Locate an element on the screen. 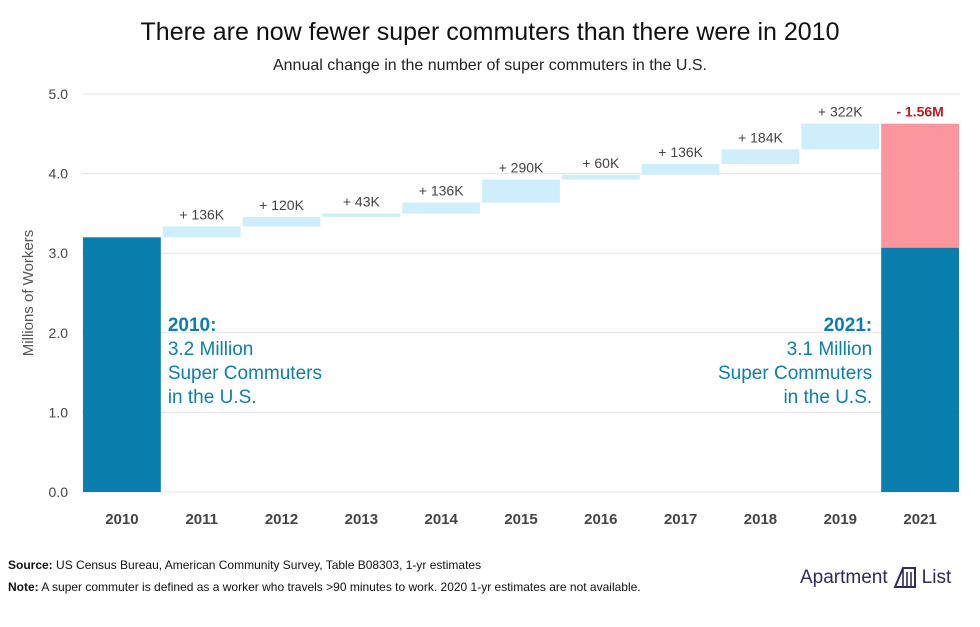  bar-increase-2019 is located at coordinates (840, 136).